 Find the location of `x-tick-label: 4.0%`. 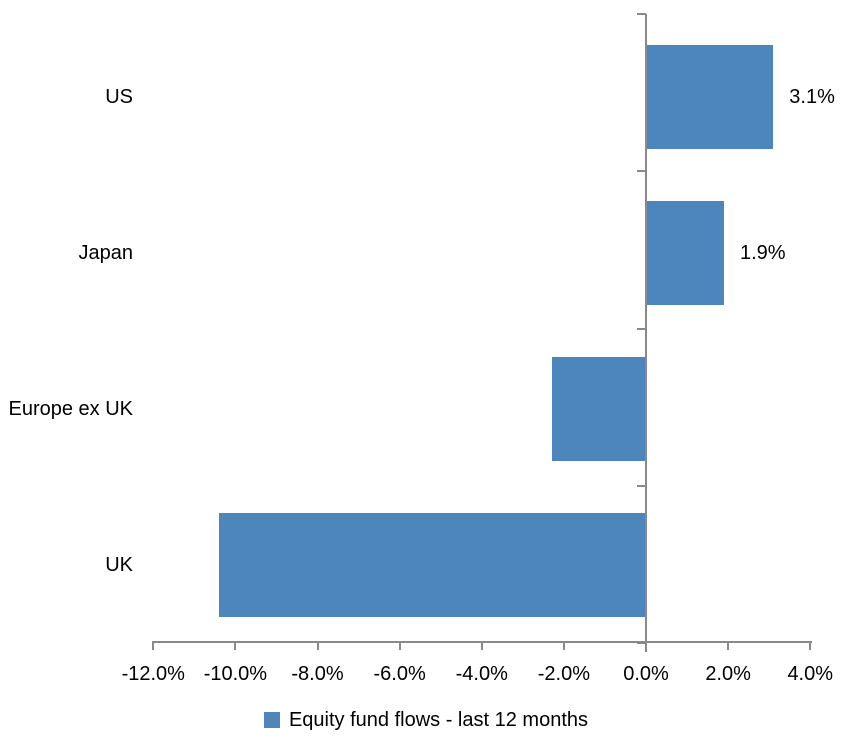

x-tick-label: 4.0% is located at coordinates (810, 674).